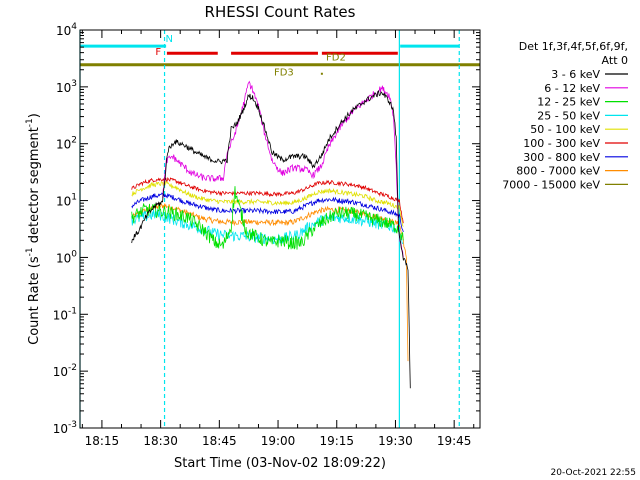 The height and width of the screenshot is (480, 640). Describe the element at coordinates (395, 441) in the screenshot. I see `x-tick-label: 19:30` at that location.